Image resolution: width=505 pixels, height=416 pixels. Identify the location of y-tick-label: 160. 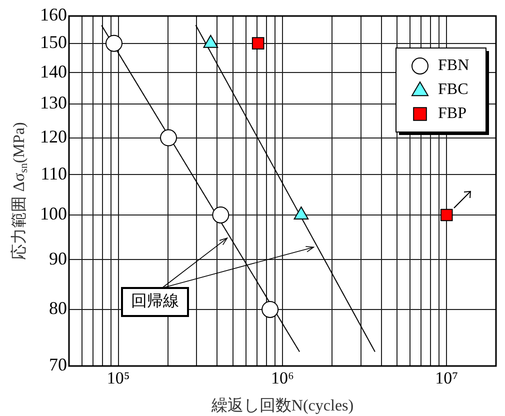
(53, 14).